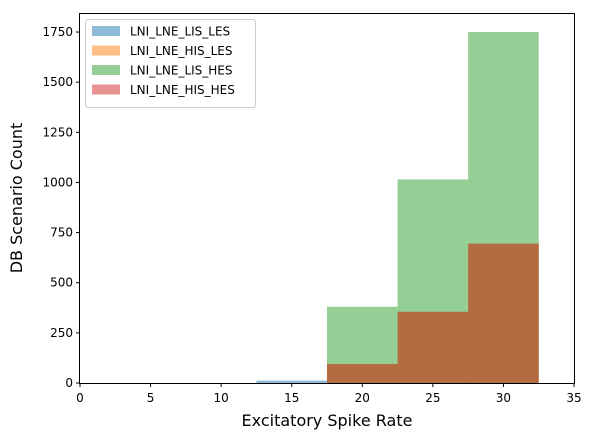  Describe the element at coordinates (57, 132) in the screenshot. I see `y-tick-label: 1250` at that location.